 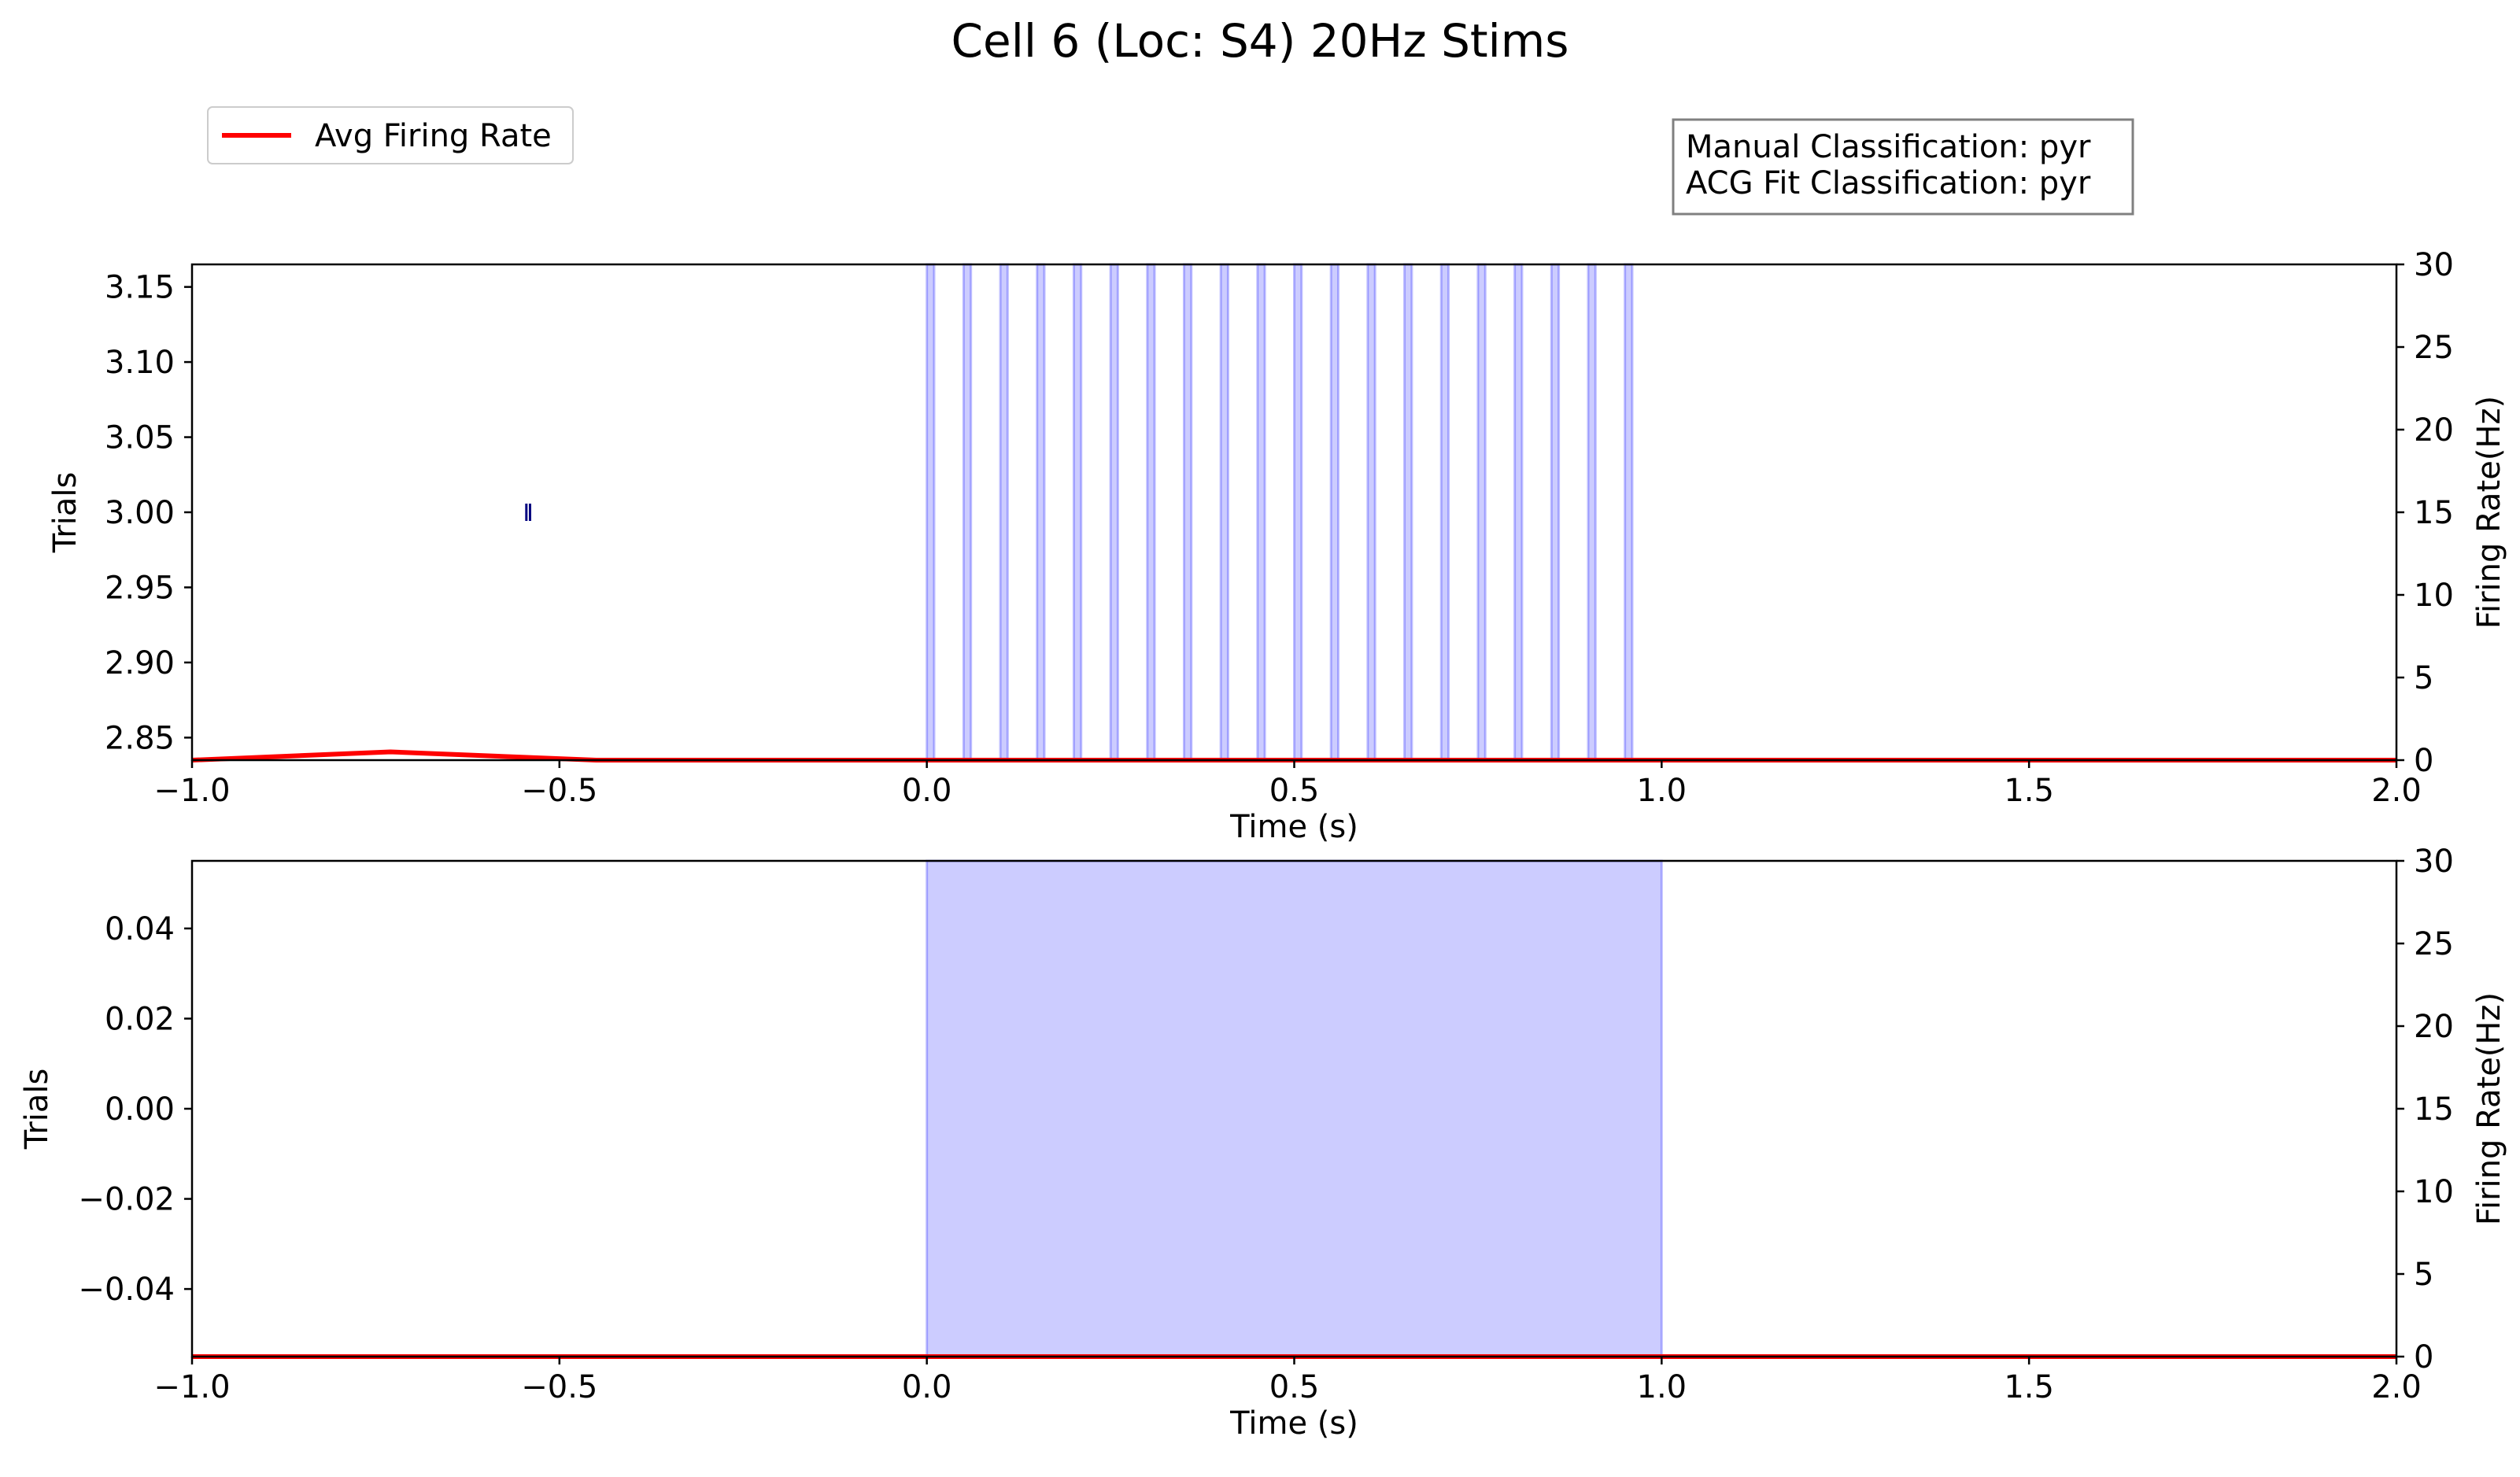 I want to click on y-tick-label-0: −0.04, so click(x=126, y=1290).